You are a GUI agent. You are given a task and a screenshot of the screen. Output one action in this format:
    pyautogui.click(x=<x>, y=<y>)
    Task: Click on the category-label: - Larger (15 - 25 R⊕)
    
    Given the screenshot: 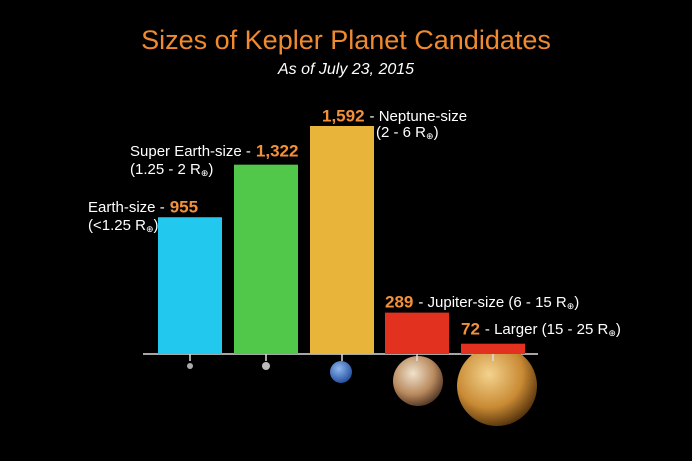 What is the action you would take?
    pyautogui.click(x=553, y=329)
    